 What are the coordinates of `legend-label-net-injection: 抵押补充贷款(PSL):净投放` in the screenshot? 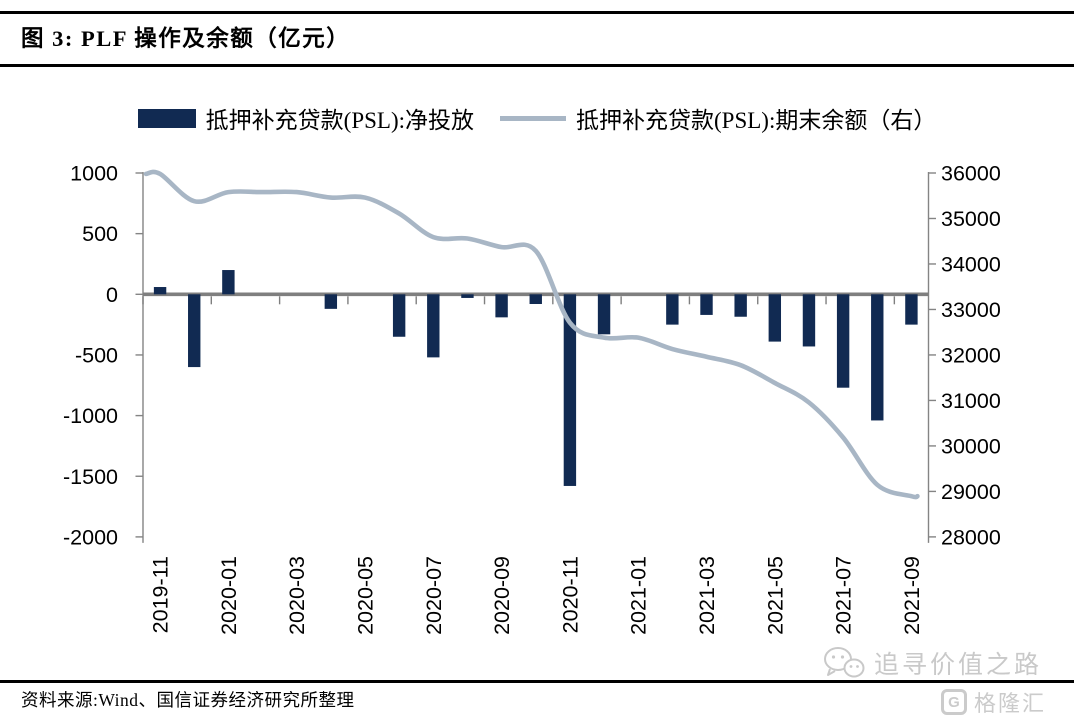 It's located at (339, 120).